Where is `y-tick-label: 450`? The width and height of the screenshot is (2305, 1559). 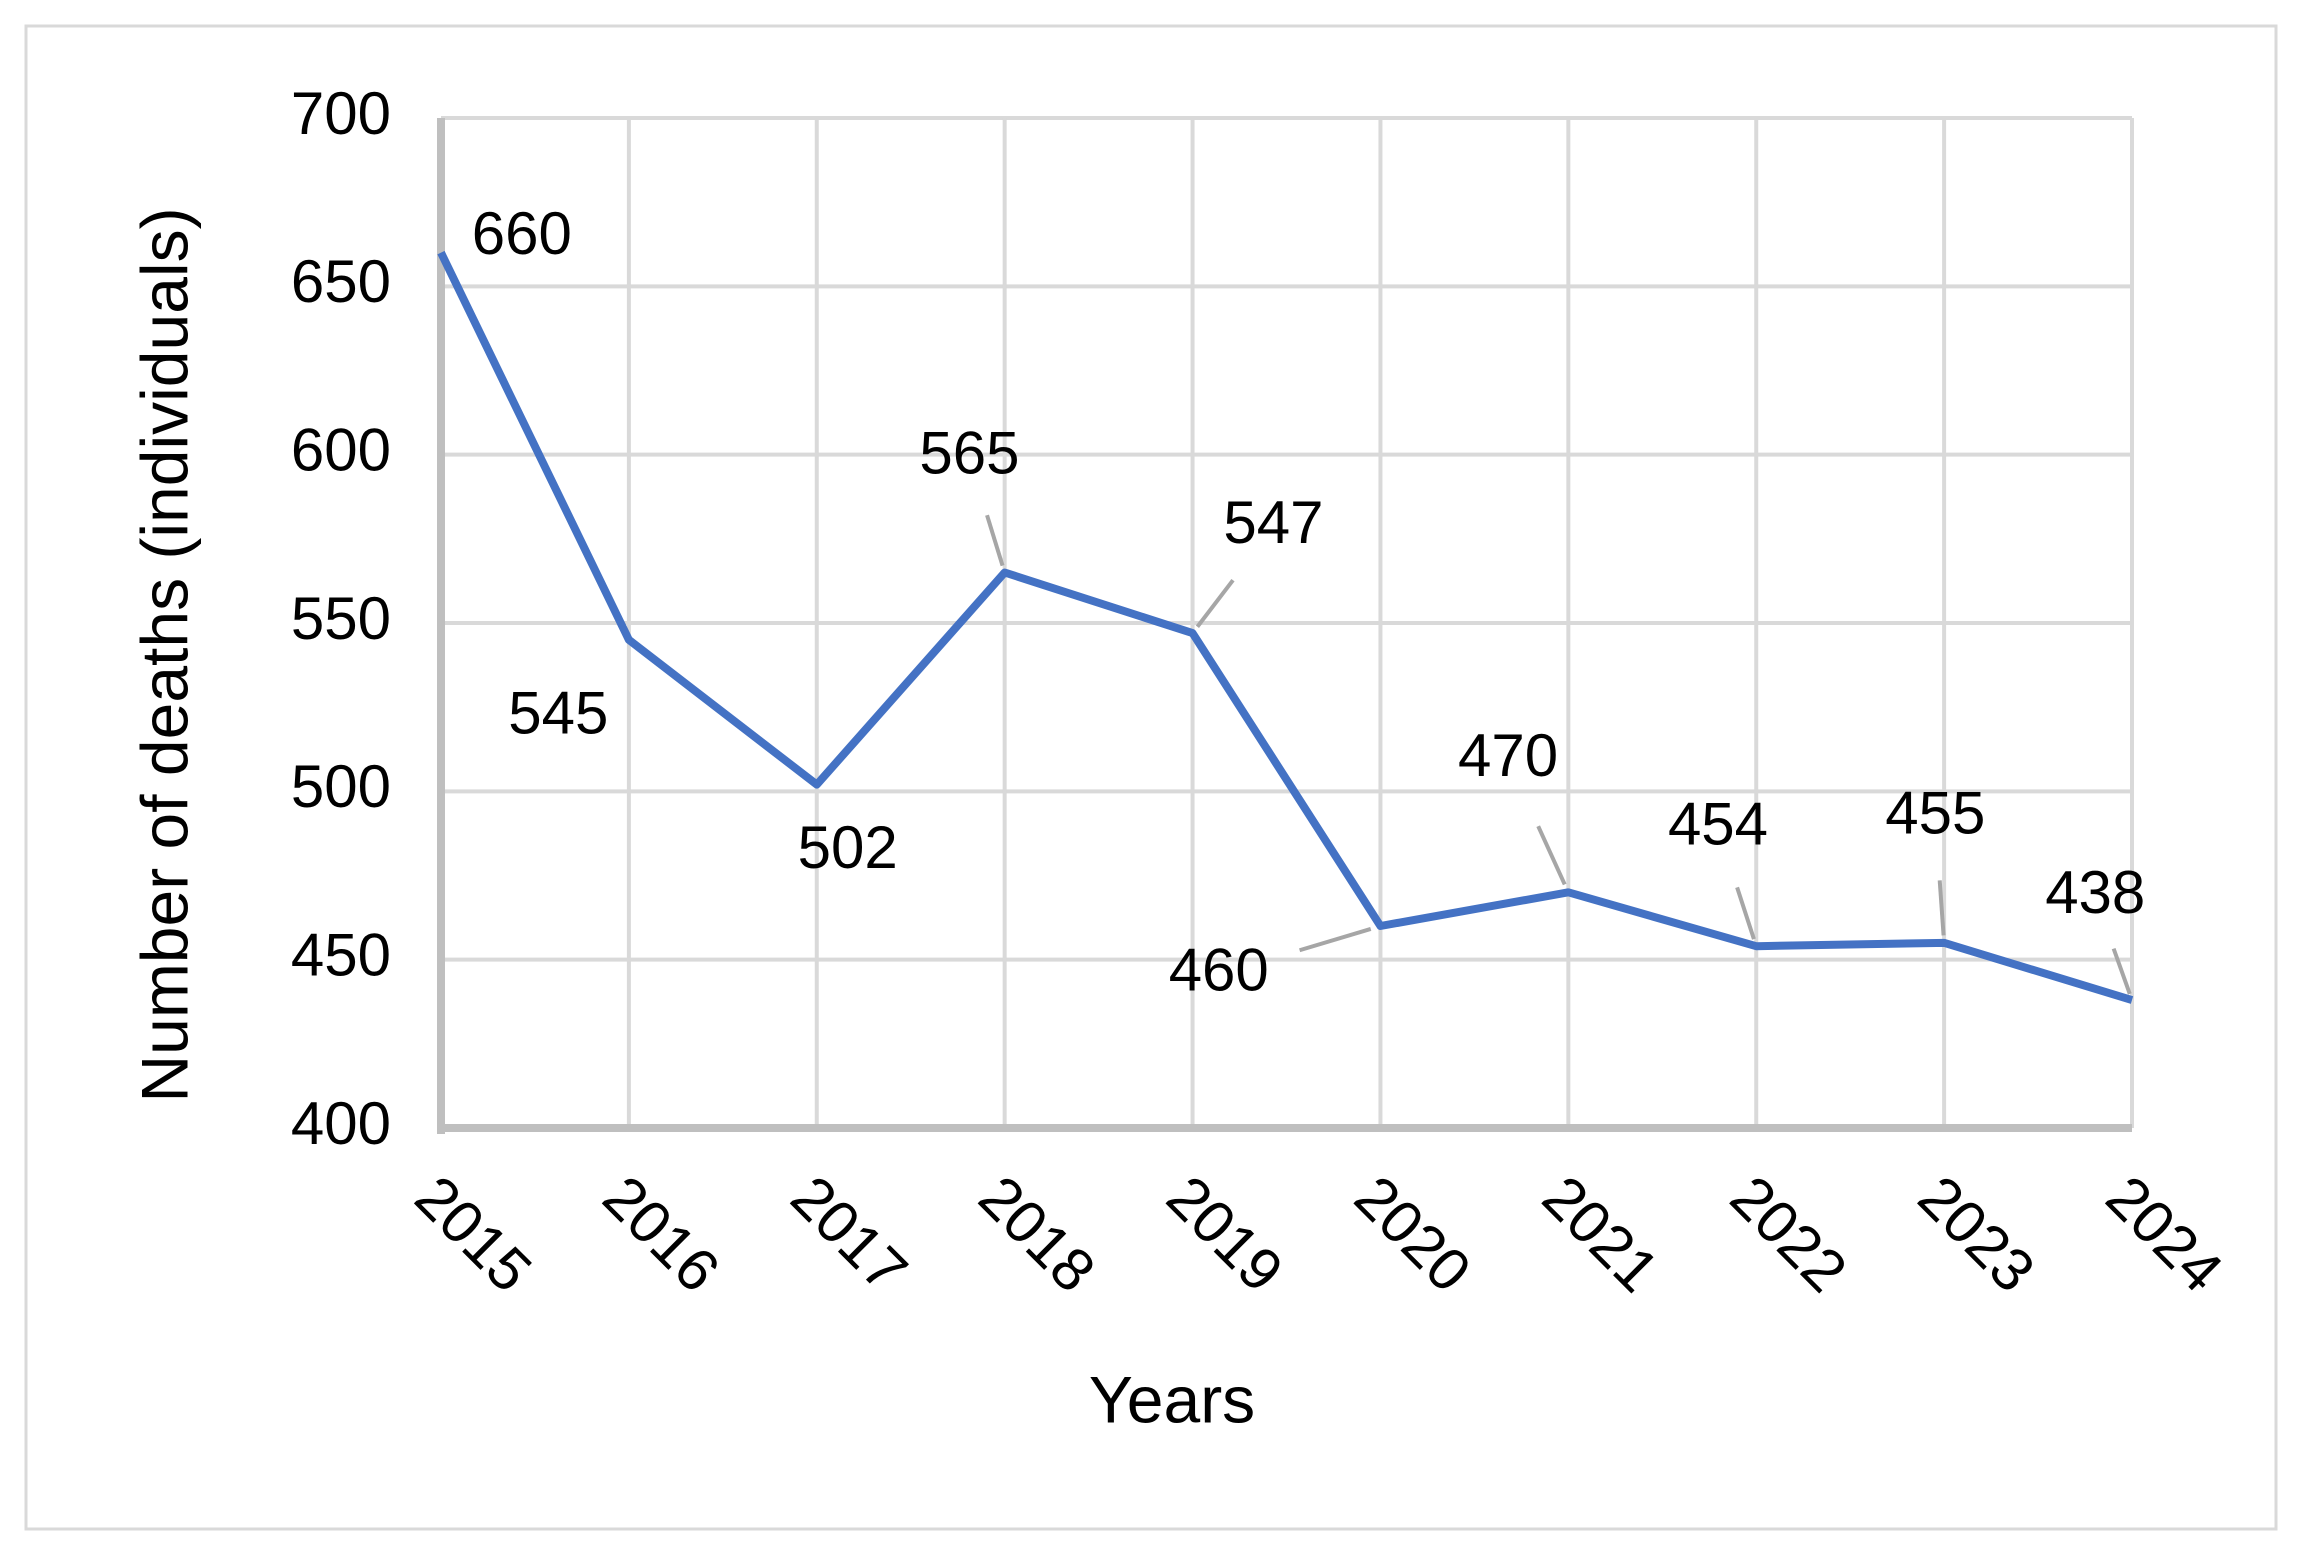 y-tick-label: 450 is located at coordinates (341, 955).